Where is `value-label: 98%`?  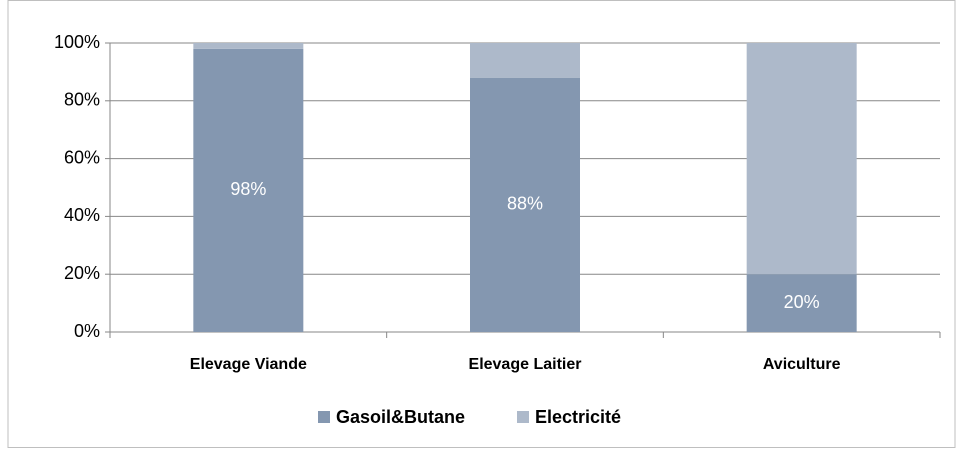
value-label: 98% is located at coordinates (248, 189).